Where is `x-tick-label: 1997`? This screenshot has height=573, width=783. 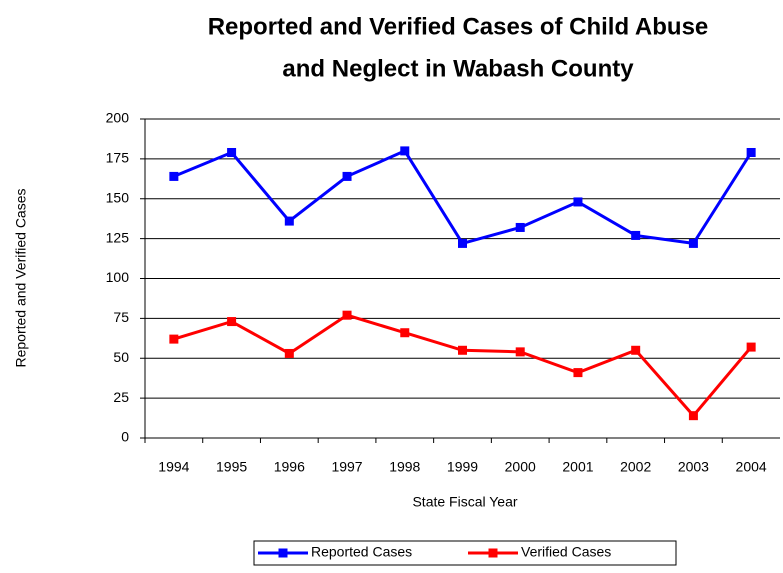
x-tick-label: 1997 is located at coordinates (346, 467).